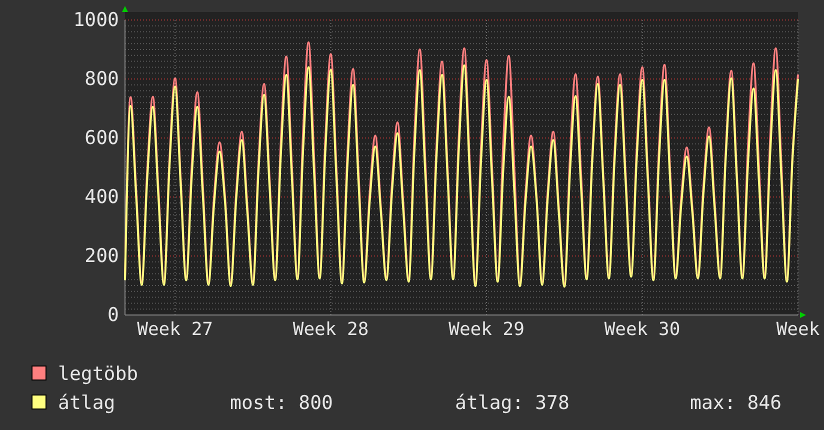  Describe the element at coordinates (736, 403) in the screenshot. I see `text: max: 846` at that location.